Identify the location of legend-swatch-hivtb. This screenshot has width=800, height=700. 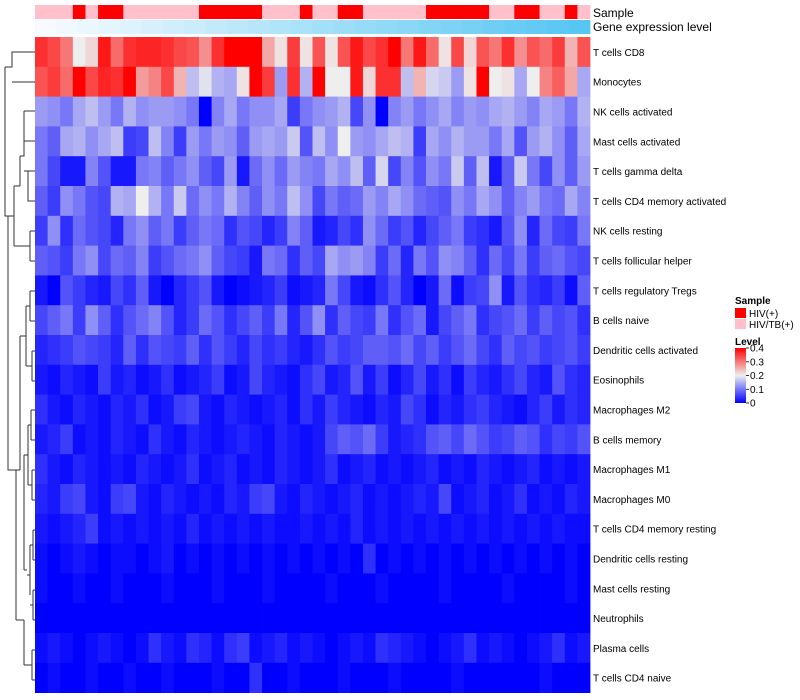
(740, 324).